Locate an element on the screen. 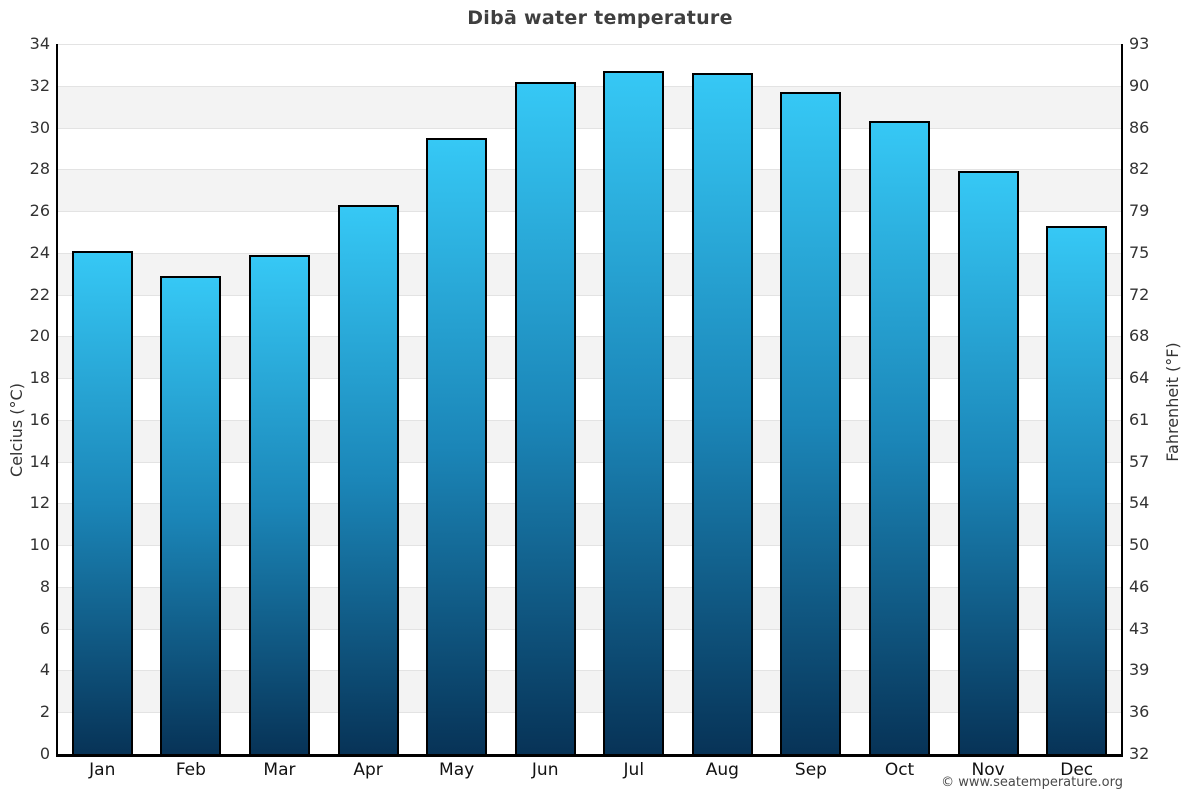  bar-feb is located at coordinates (191, 514).